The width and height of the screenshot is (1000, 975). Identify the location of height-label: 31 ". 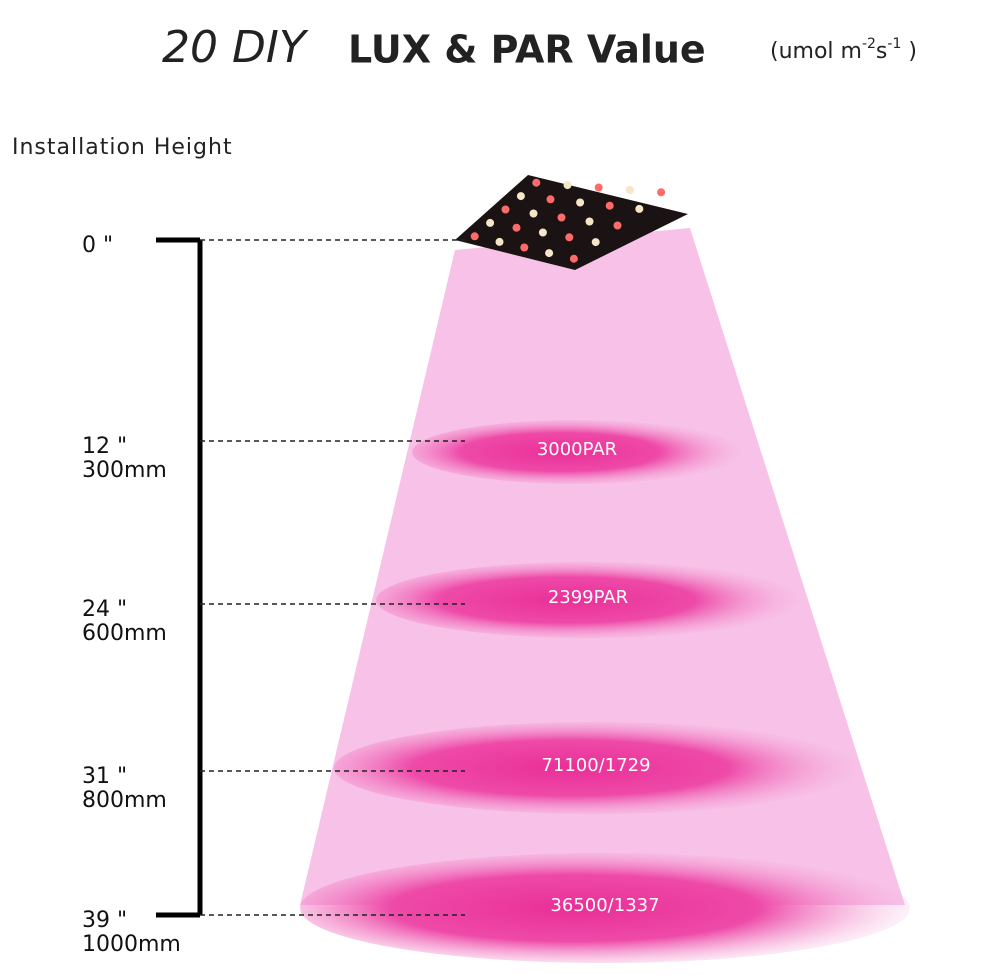
(104, 776).